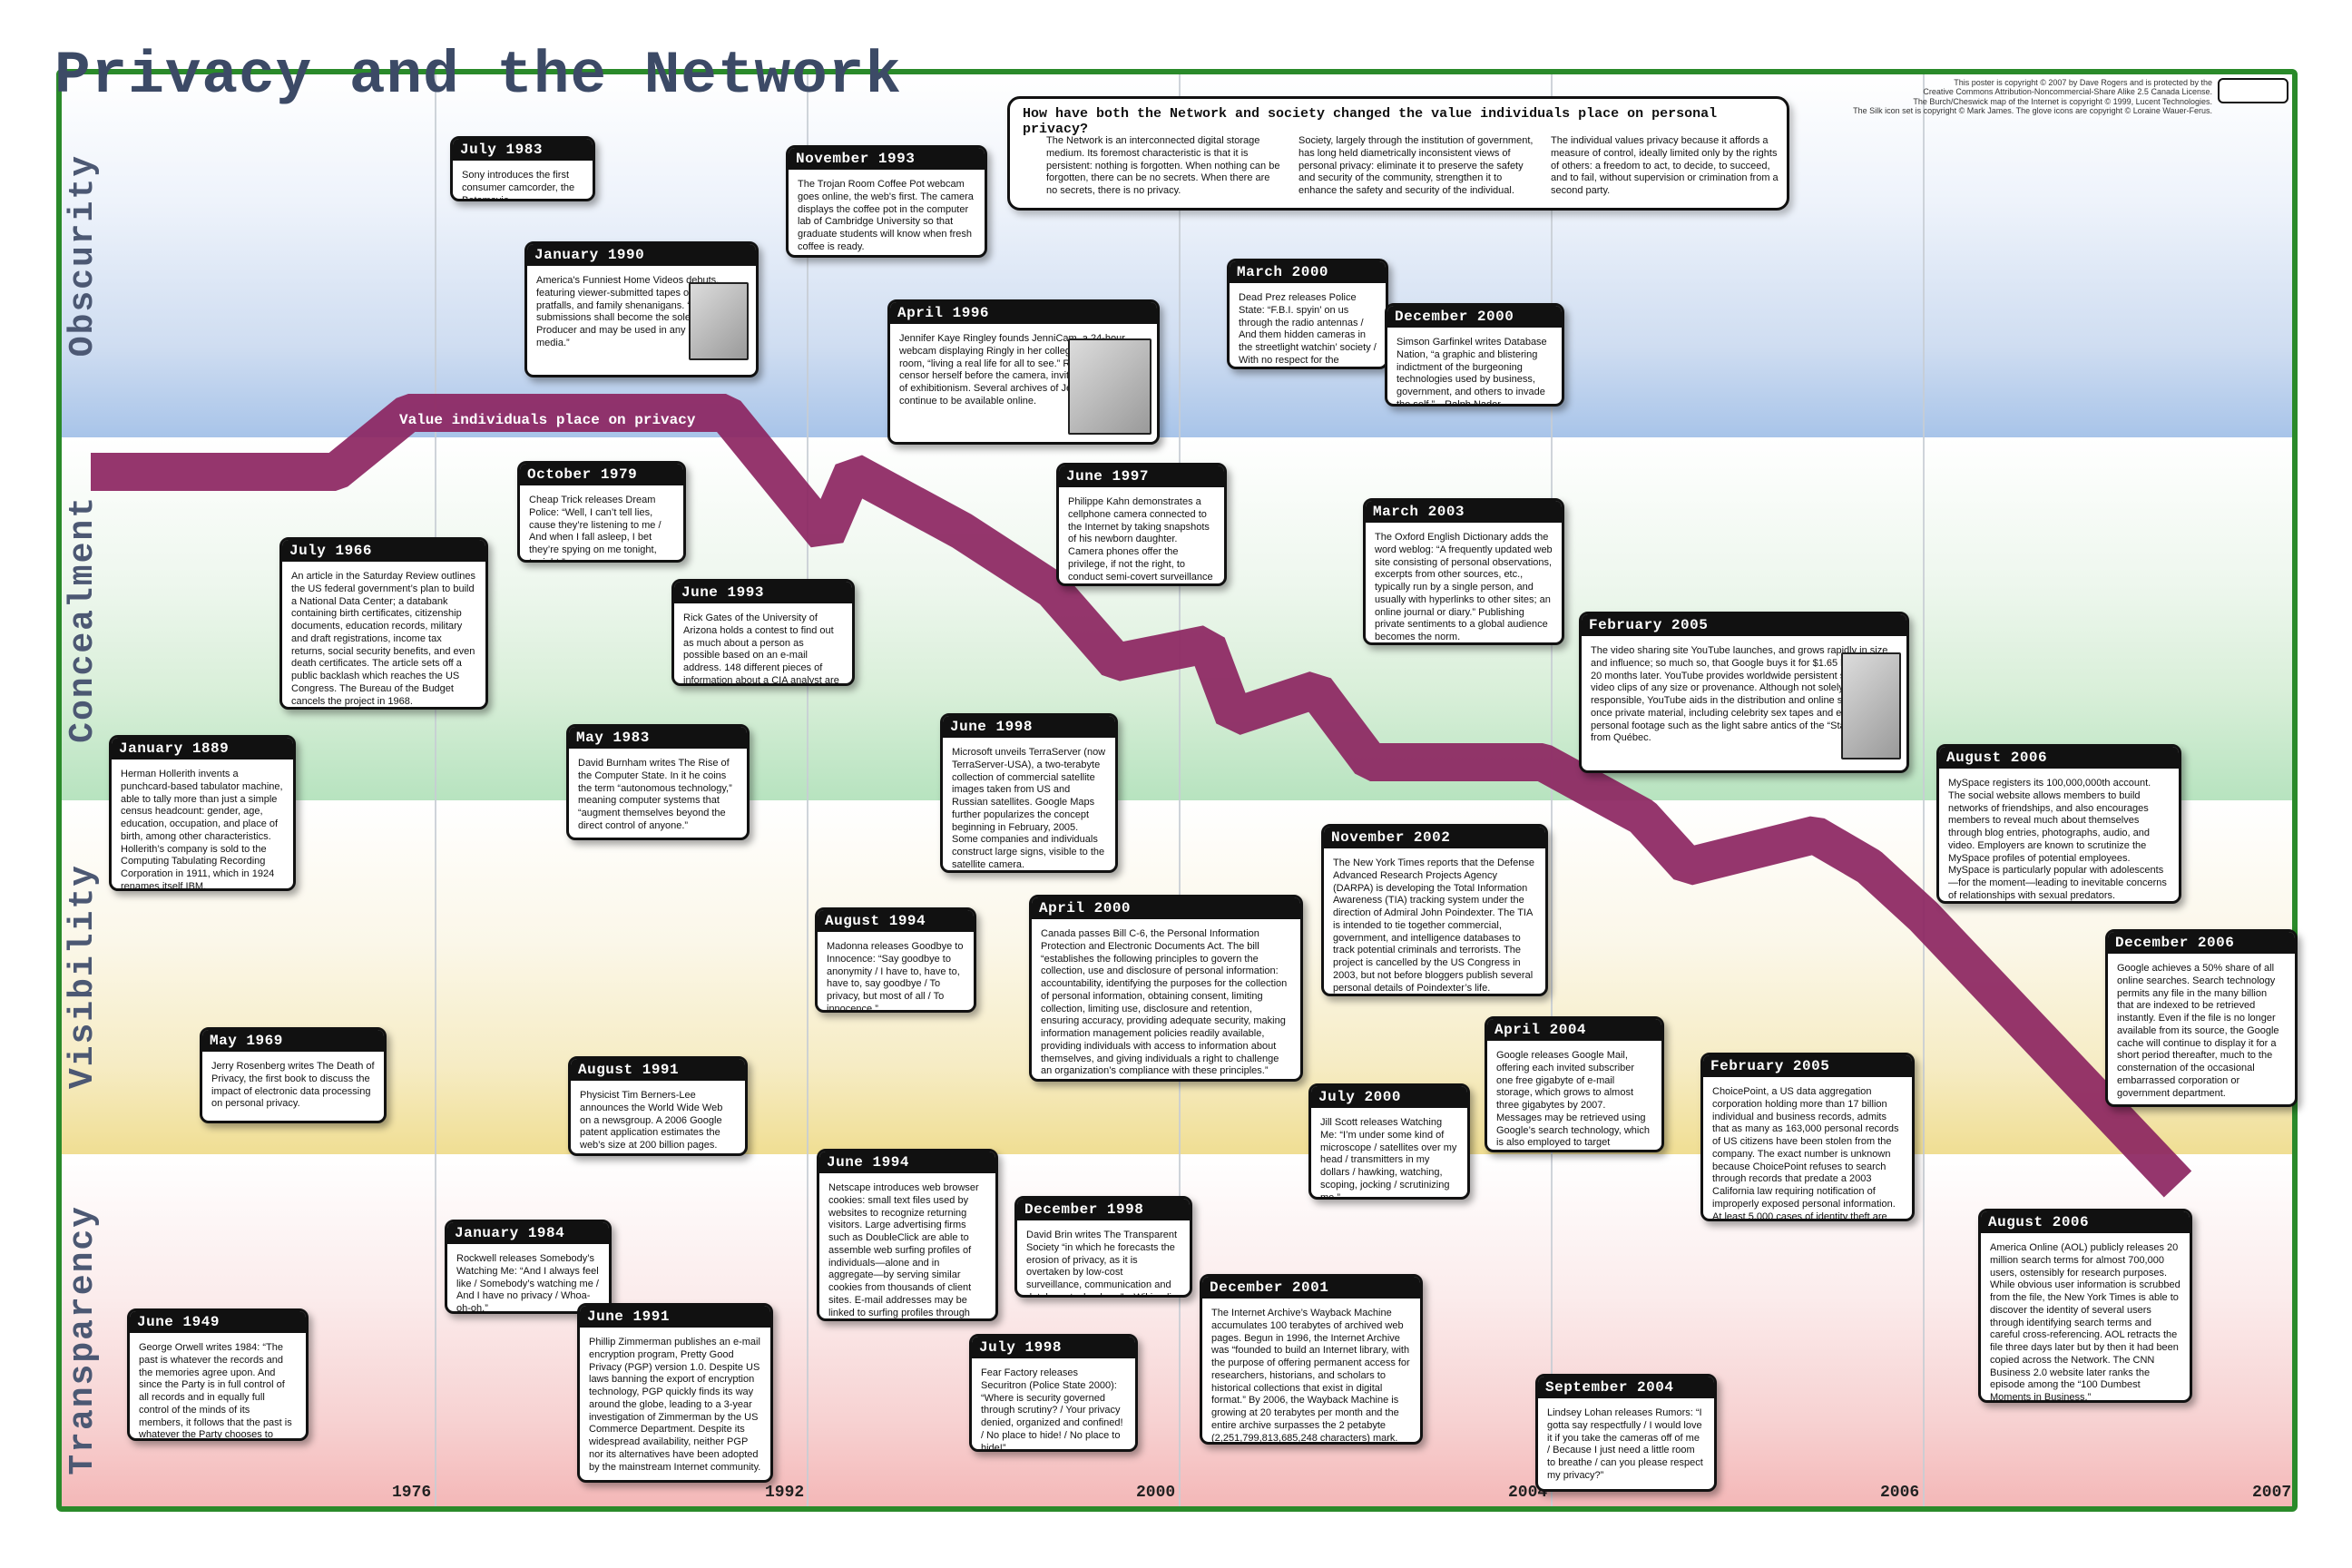 Image resolution: width=2352 pixels, height=1568 pixels. What do you see at coordinates (1389, 1097) in the screenshot?
I see `event-date: July 2000` at bounding box center [1389, 1097].